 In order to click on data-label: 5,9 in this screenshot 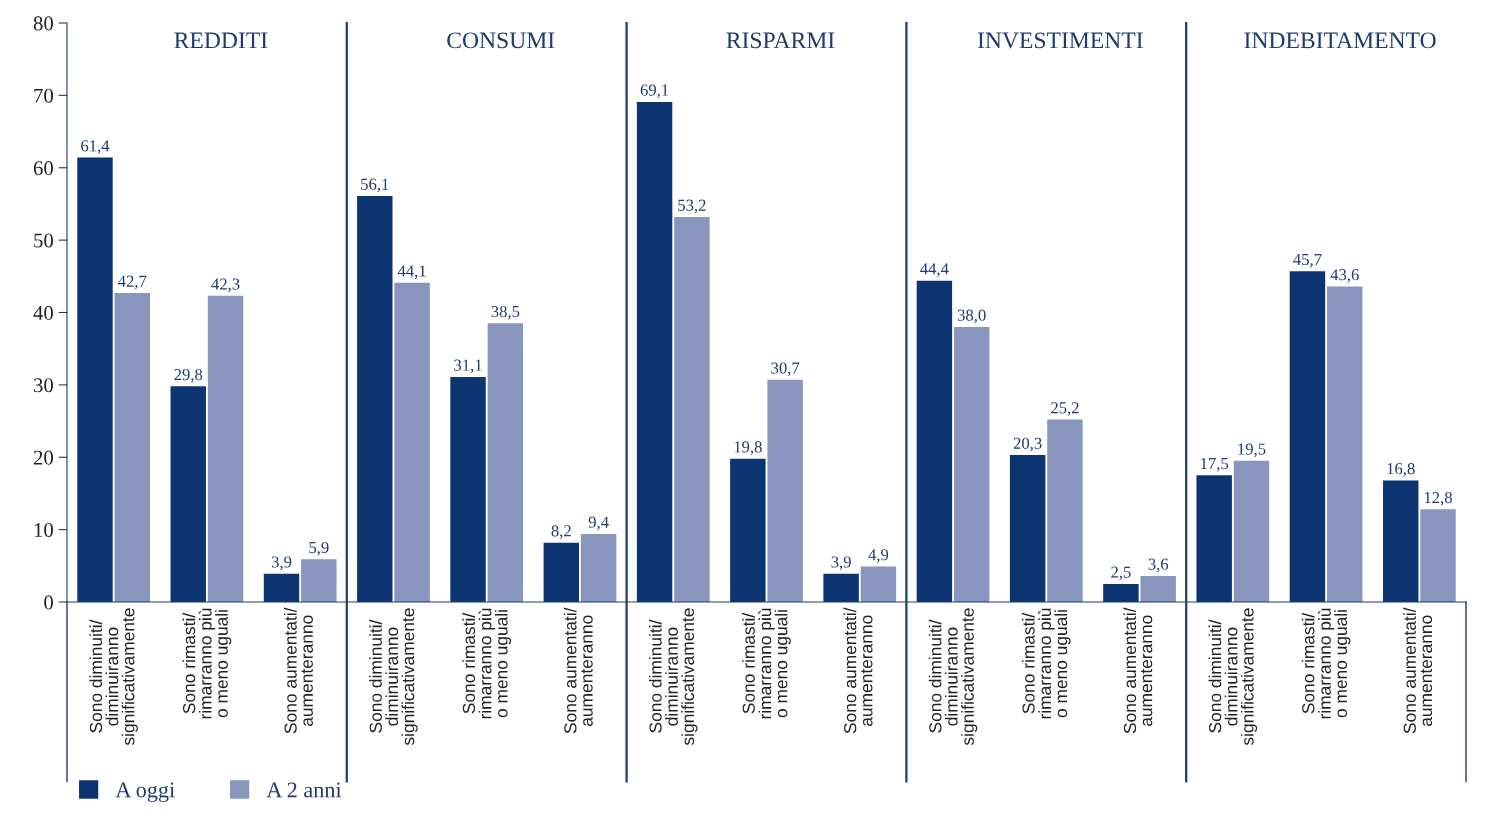, I will do `click(319, 548)`.